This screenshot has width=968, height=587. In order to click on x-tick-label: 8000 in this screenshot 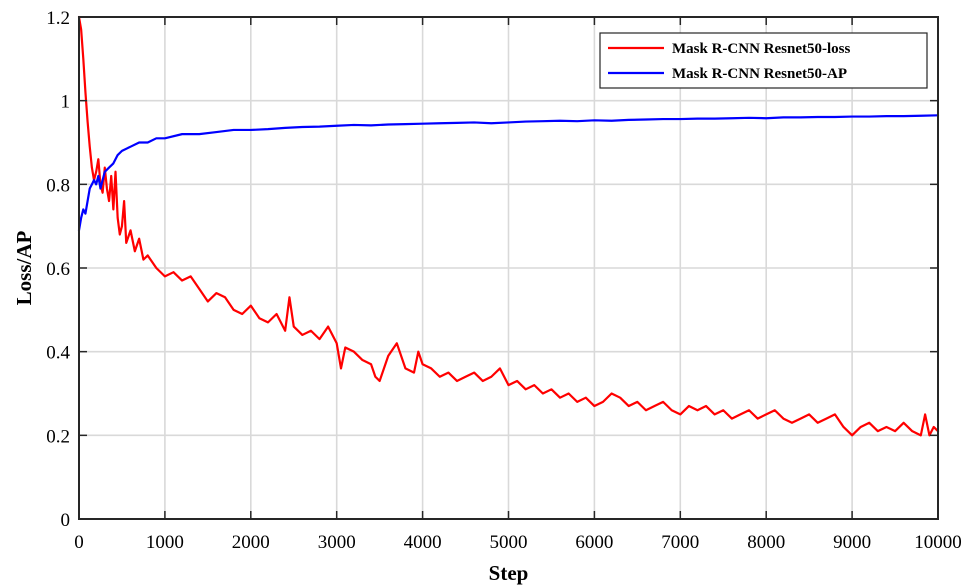, I will do `click(766, 542)`.